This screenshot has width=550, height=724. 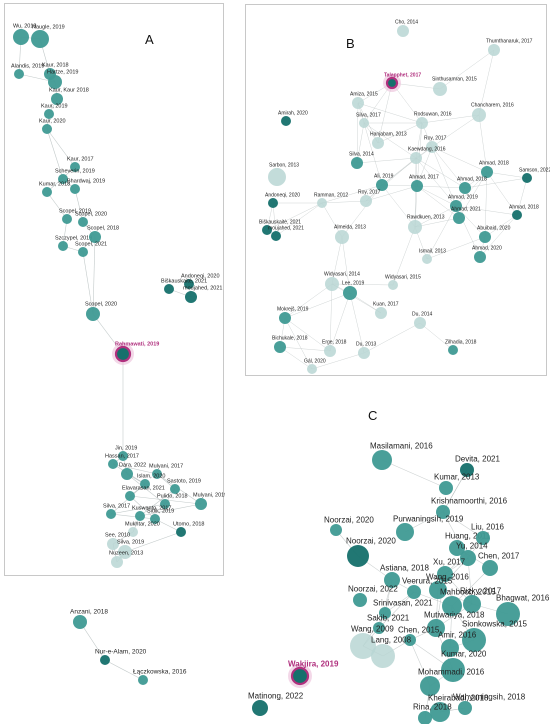 I want to click on graph-node: Nuzeen, 2013, so click(x=126, y=559).